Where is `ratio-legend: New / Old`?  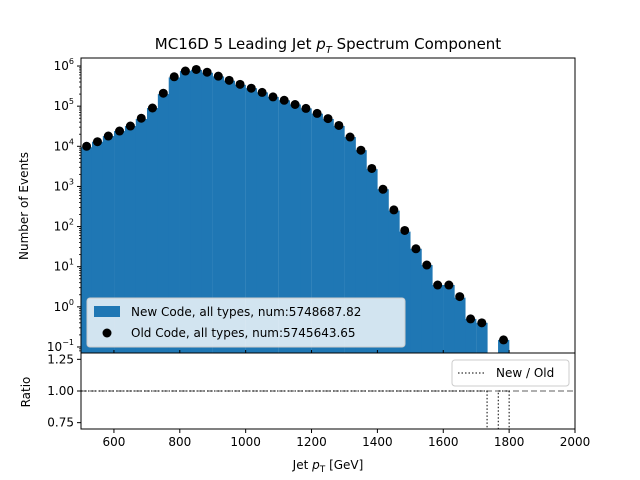
ratio-legend: New / Old is located at coordinates (510, 373).